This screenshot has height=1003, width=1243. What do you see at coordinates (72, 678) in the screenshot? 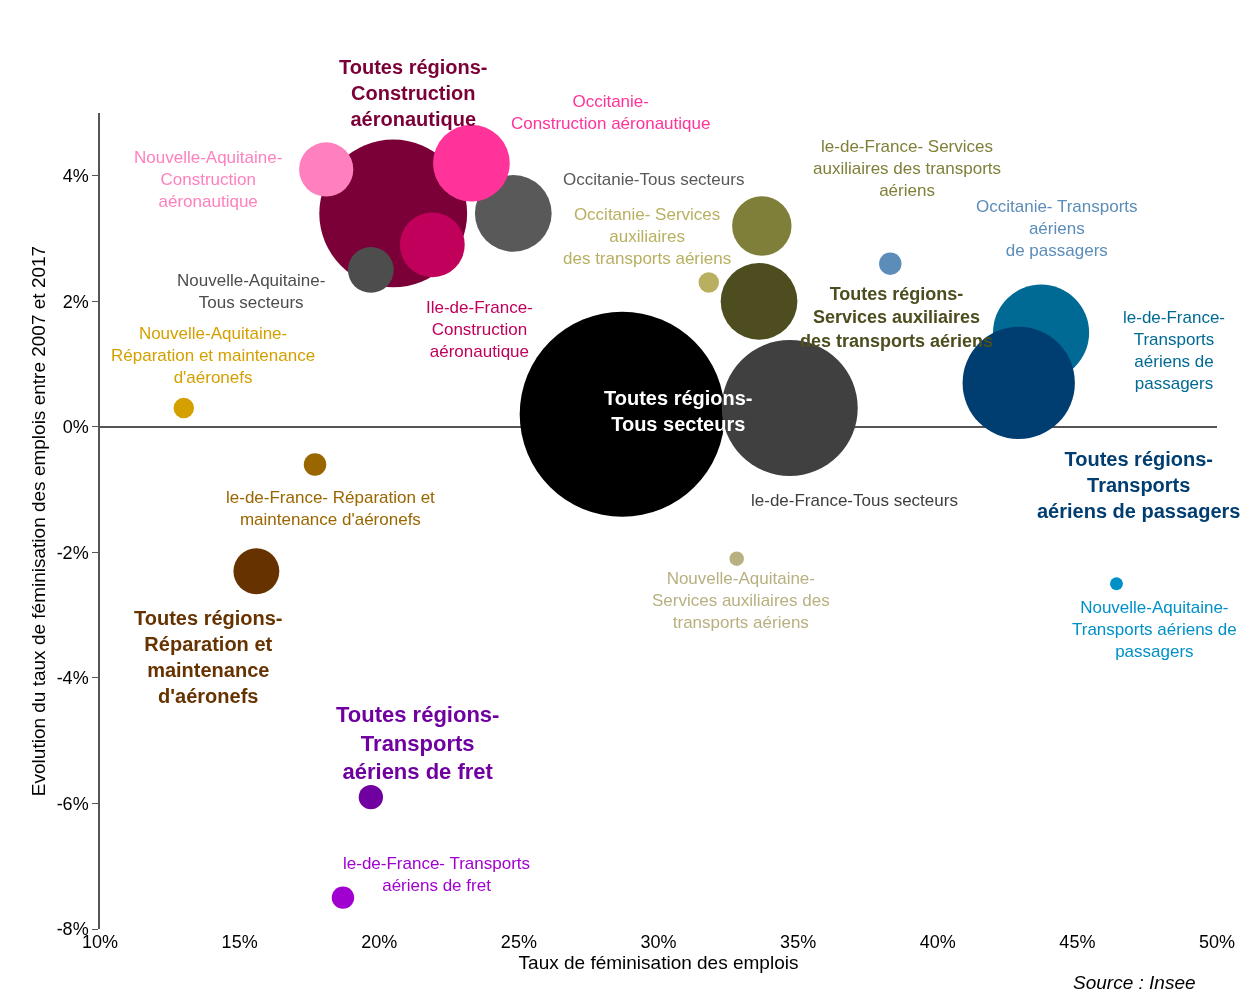
I see `y-tick-label: -4%` at bounding box center [72, 678].